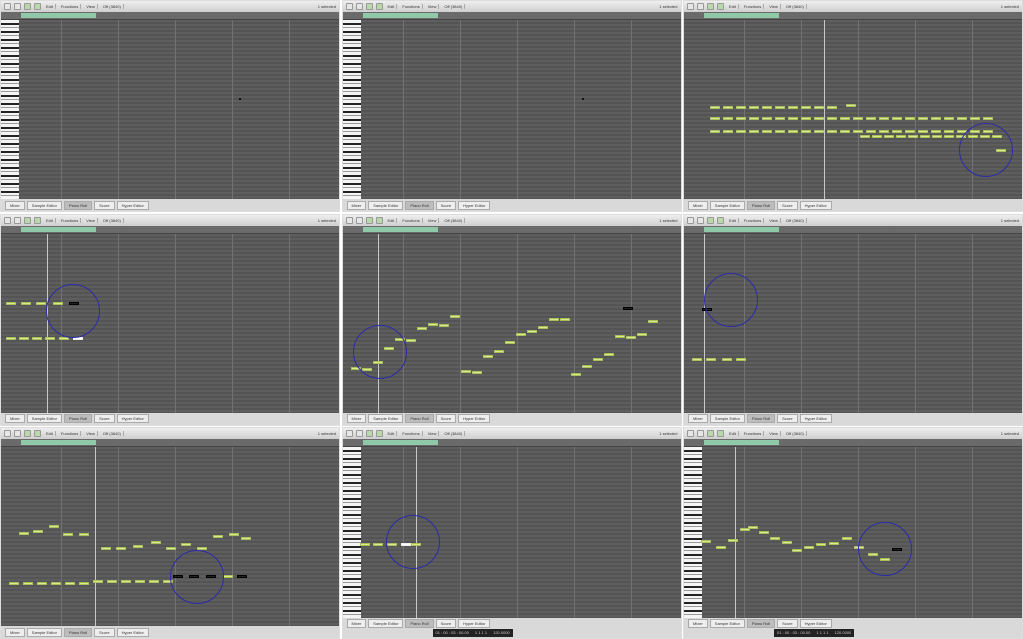 The image size is (1023, 639). Describe the element at coordinates (392, 220) in the screenshot. I see `menu-edit: Edit` at that location.